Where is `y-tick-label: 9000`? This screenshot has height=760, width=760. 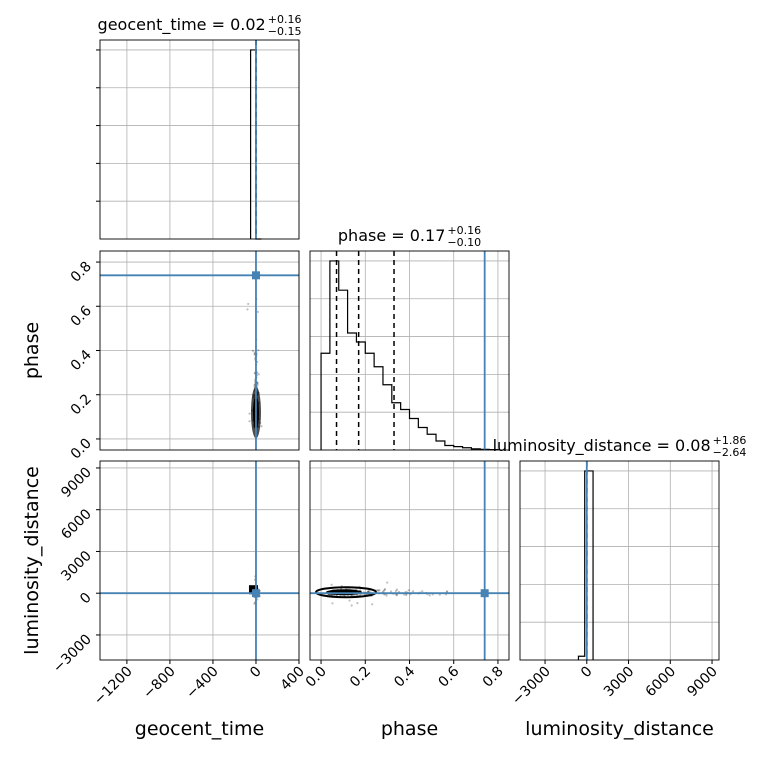 y-tick-label: 9000 is located at coordinates (76, 482).